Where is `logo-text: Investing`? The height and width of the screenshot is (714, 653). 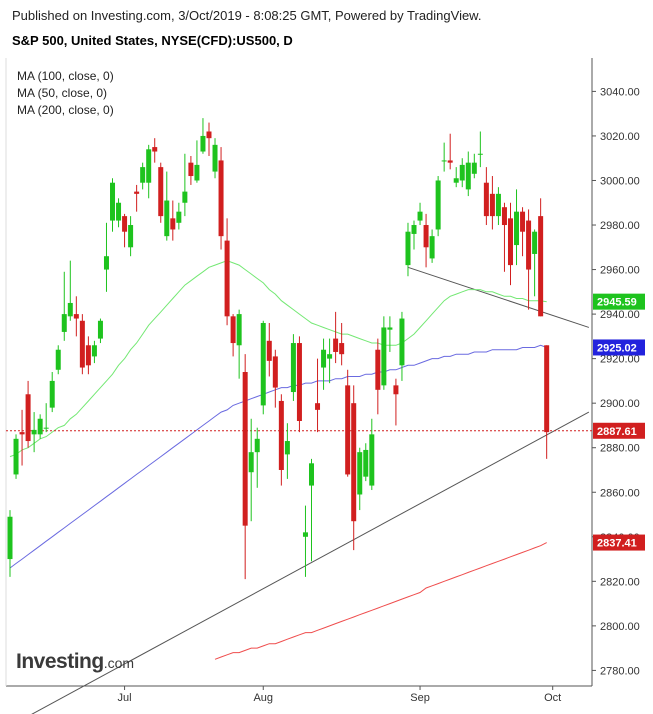 logo-text: Investing is located at coordinates (60, 661).